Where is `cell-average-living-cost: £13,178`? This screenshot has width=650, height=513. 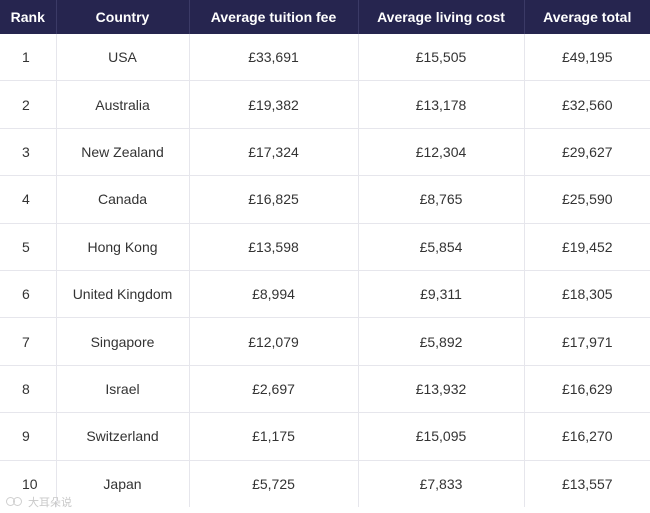 cell-average-living-cost: £13,178 is located at coordinates (441, 104).